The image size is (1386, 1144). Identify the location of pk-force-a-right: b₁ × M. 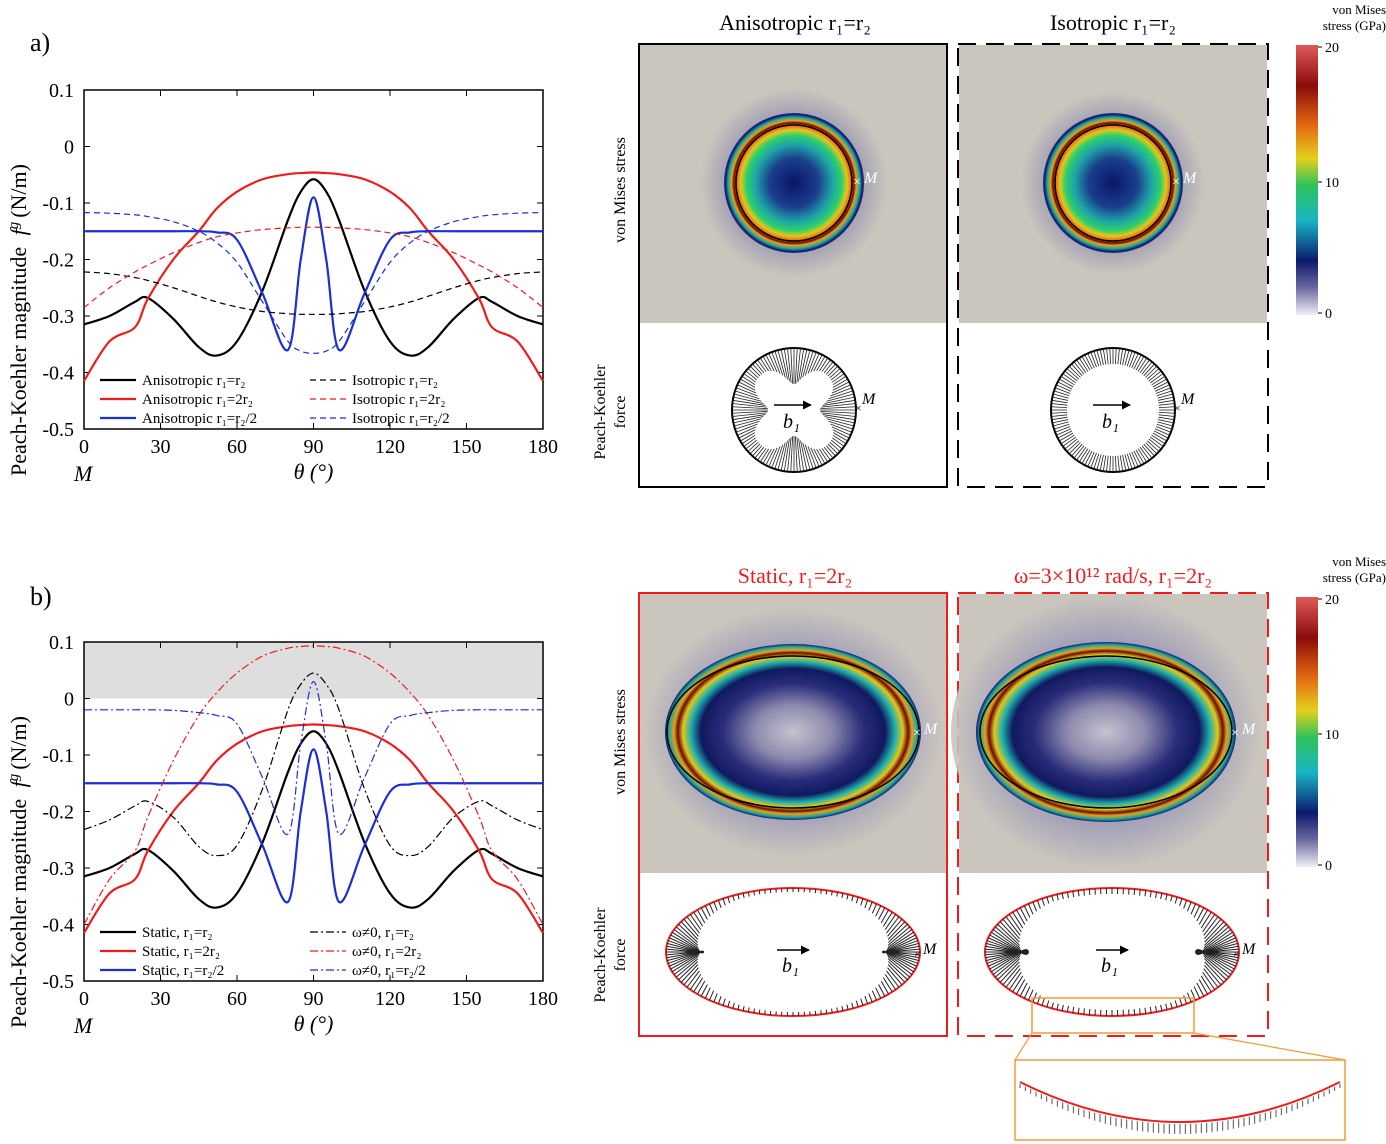
(1123, 410).